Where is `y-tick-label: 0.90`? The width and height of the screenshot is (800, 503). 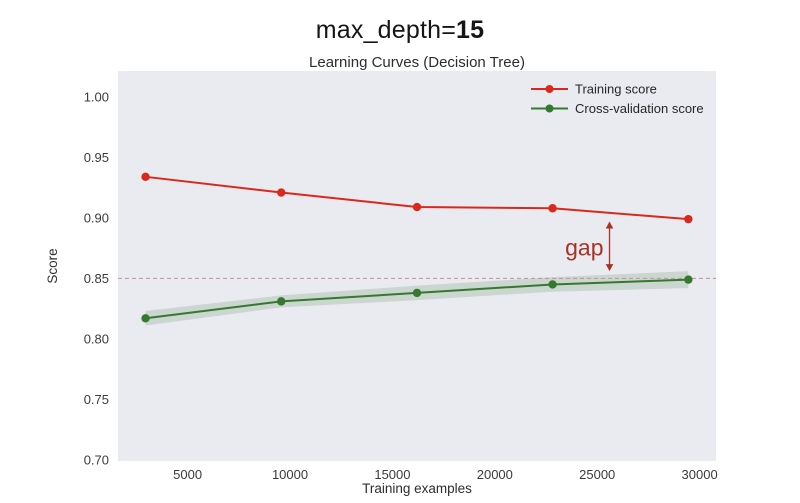
y-tick-label: 0.90 is located at coordinates (96, 217).